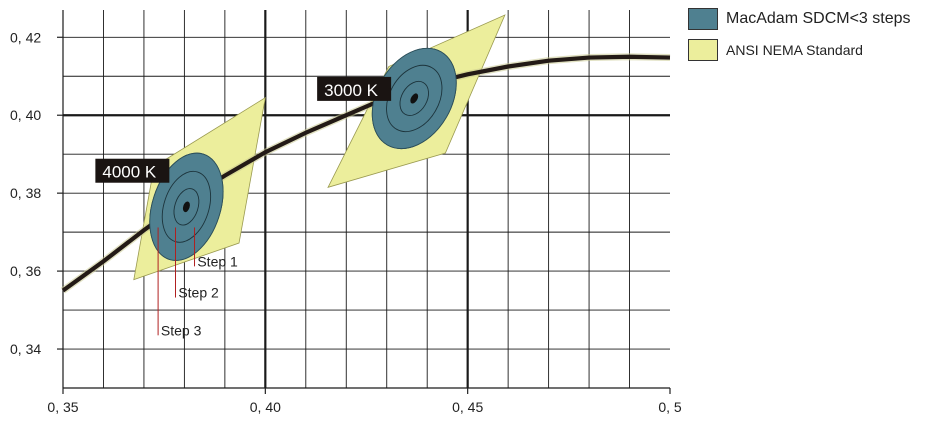 The image size is (938, 428). Describe the element at coordinates (703, 19) in the screenshot. I see `legend-swatch-macadam` at that location.